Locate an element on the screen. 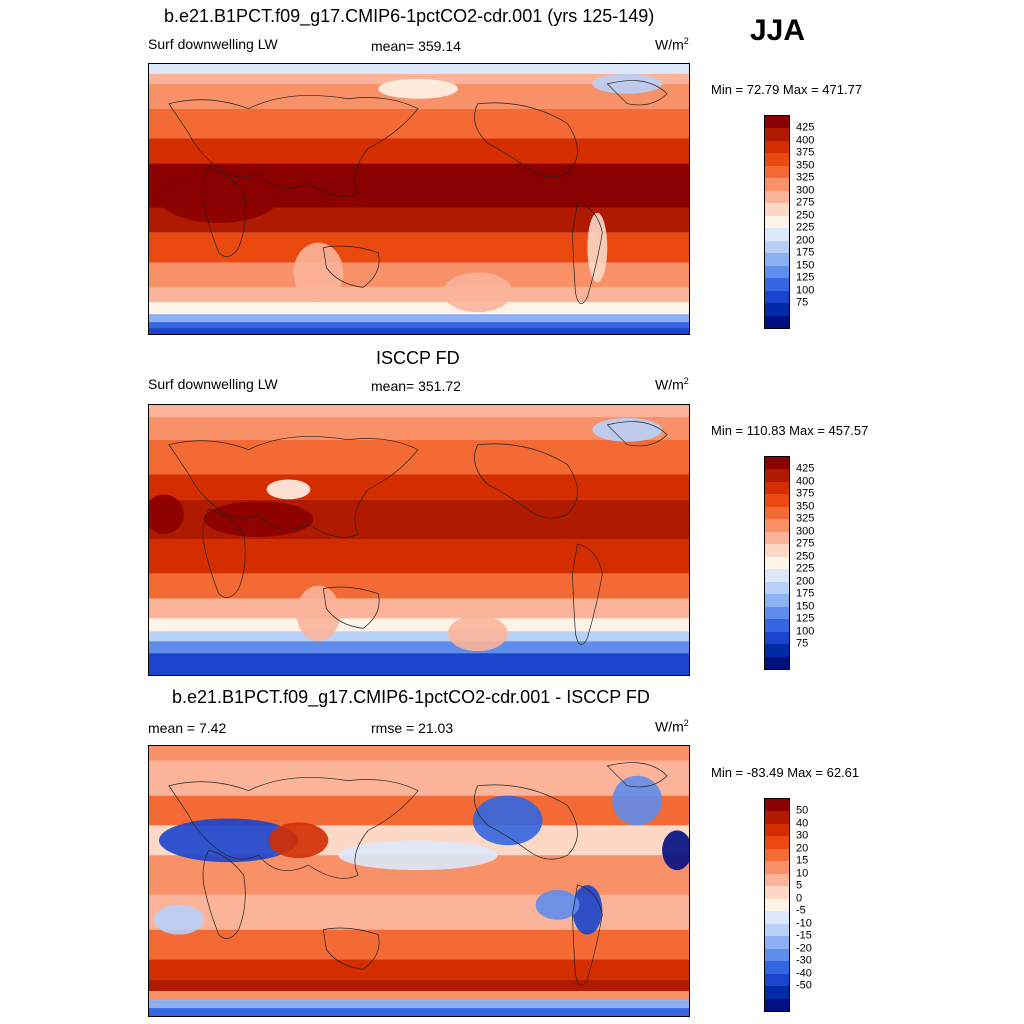 Image resolution: width=1024 pixels, height=1024 pixels. panel2-minmax: Min = 110.83 Max = 457.57 is located at coordinates (790, 430).